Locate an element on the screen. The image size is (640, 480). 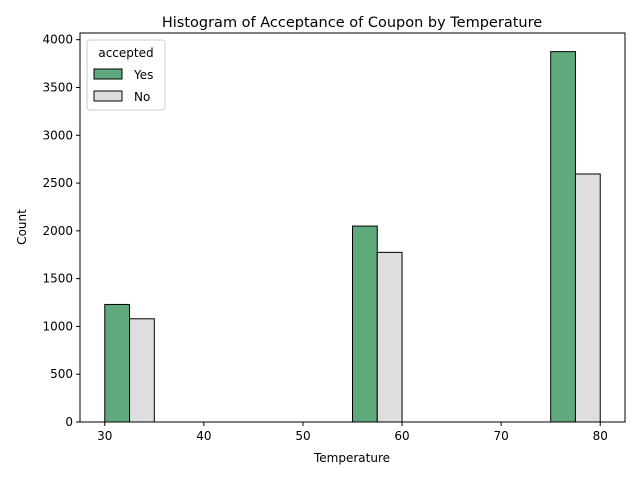
y-tick-label: 2000 is located at coordinates (57, 231).